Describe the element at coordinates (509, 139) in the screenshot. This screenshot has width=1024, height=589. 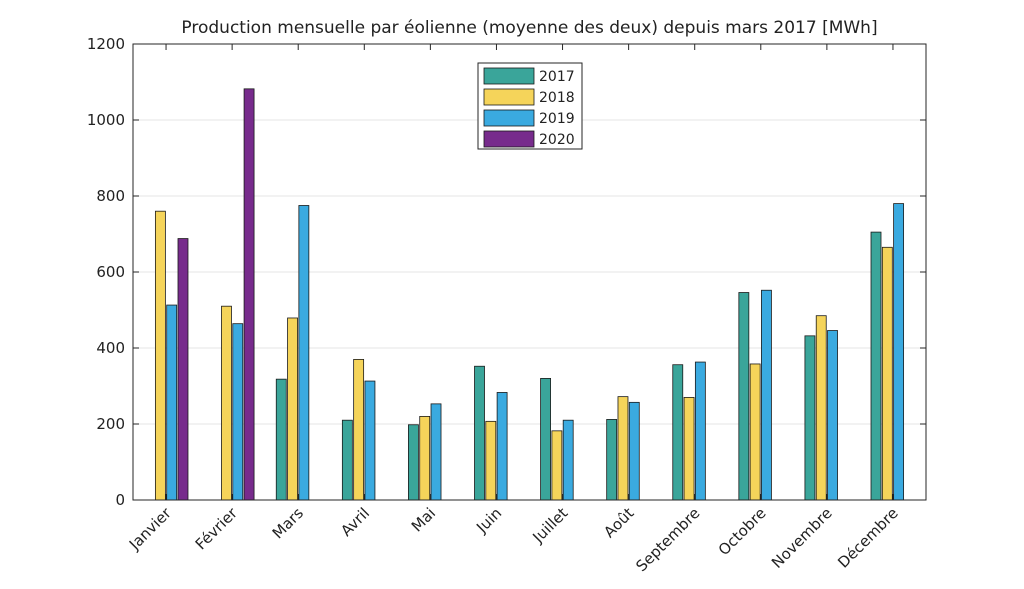
I see `legend-swatch-2020` at that location.